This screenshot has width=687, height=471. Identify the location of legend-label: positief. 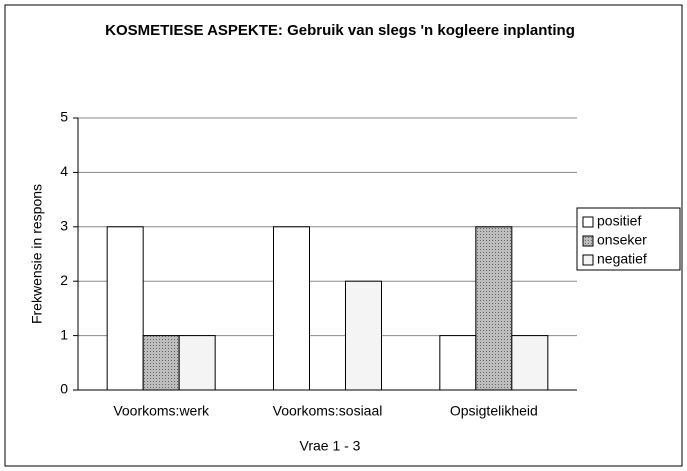
(619, 221).